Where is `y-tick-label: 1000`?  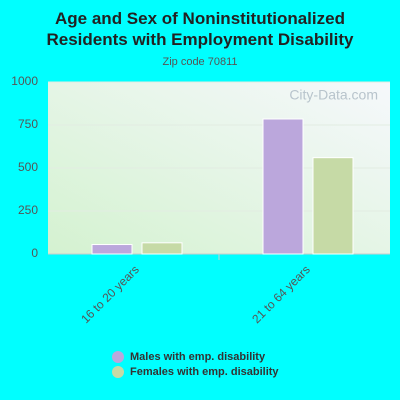 y-tick-label: 1000 is located at coordinates (24, 81).